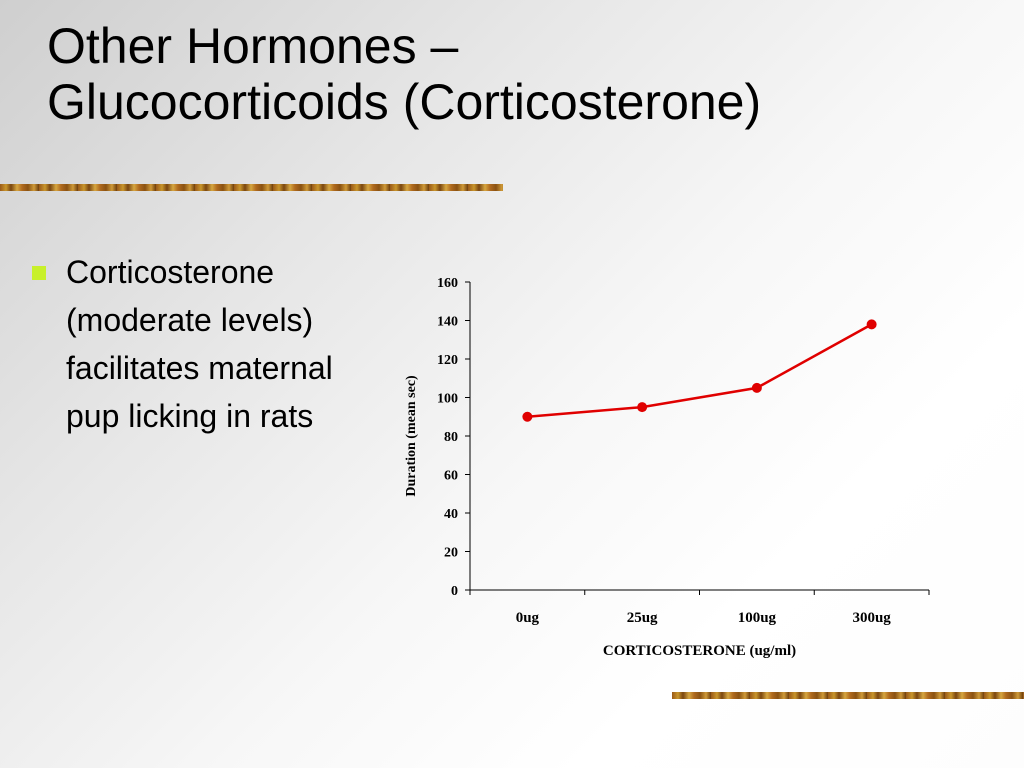  What do you see at coordinates (404, 102) in the screenshot?
I see `slide-title-line-2: Glucocorticoids (Corticosterone)` at bounding box center [404, 102].